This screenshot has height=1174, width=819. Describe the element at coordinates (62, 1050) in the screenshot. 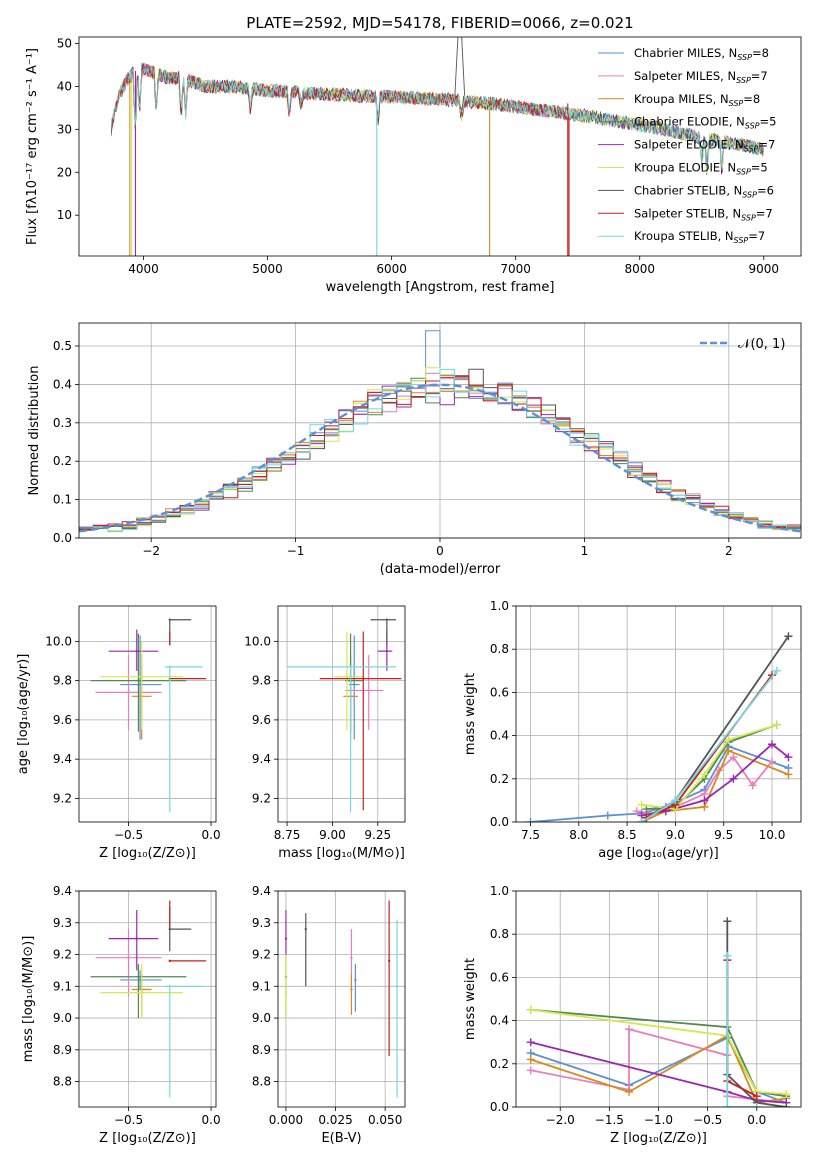

I see `tick-label-y: 8.9` at that location.